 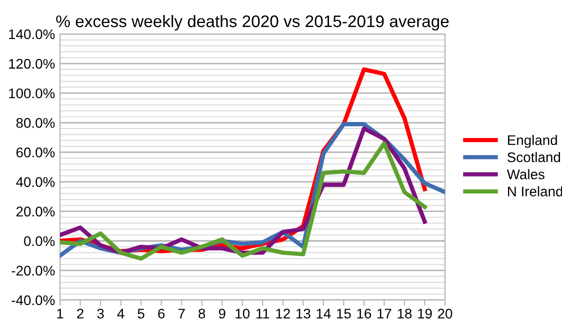 What do you see at coordinates (385, 313) in the screenshot?
I see `x-tick-label: 17` at bounding box center [385, 313].